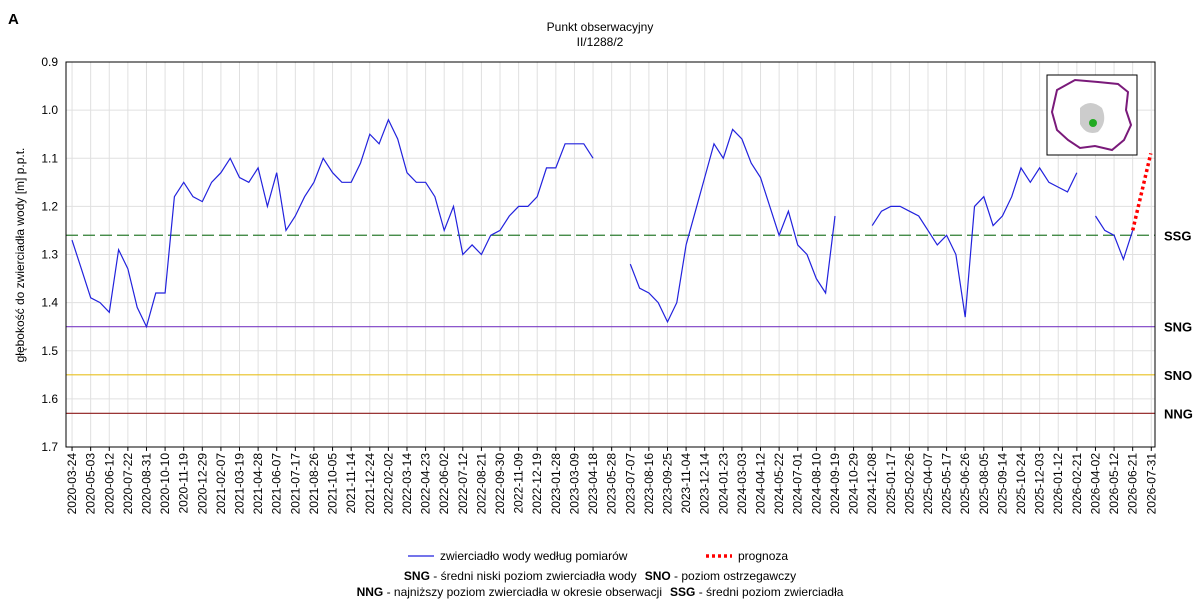  What do you see at coordinates (686, 483) in the screenshot?
I see `x-tick-label: 2023-11-04` at bounding box center [686, 483].